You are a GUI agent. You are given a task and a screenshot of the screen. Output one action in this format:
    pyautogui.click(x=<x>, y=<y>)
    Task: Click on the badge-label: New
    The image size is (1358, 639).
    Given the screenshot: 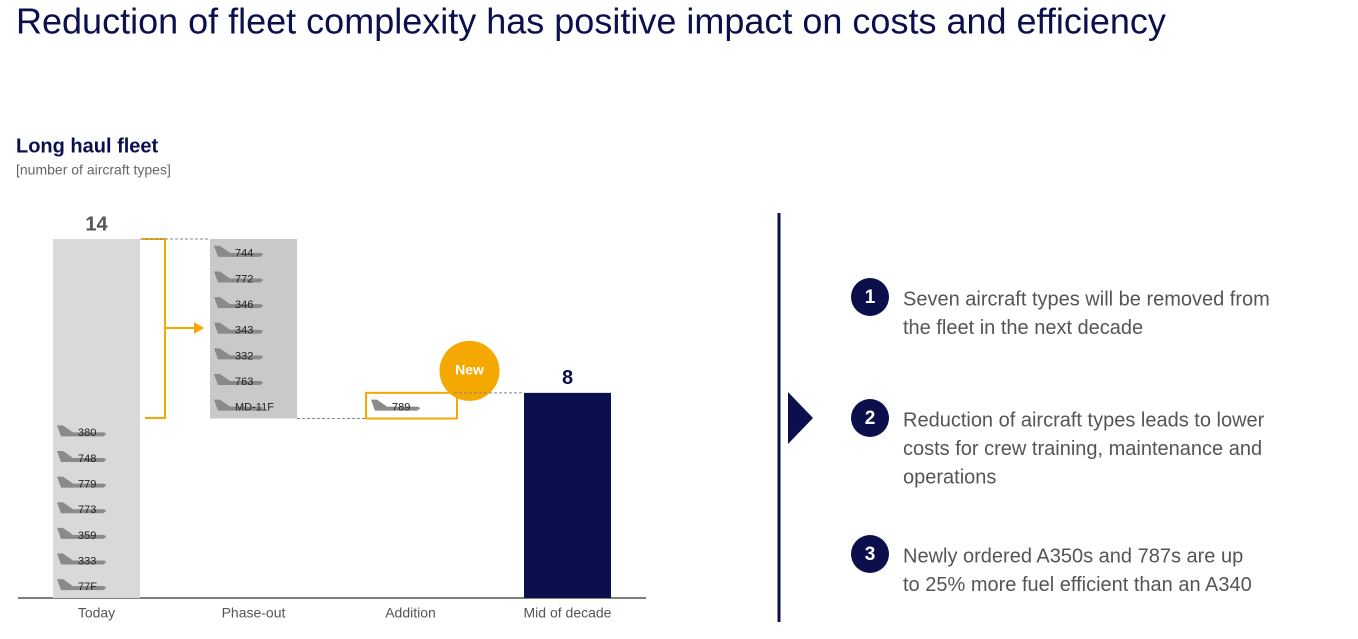 What is the action you would take?
    pyautogui.click(x=469, y=370)
    